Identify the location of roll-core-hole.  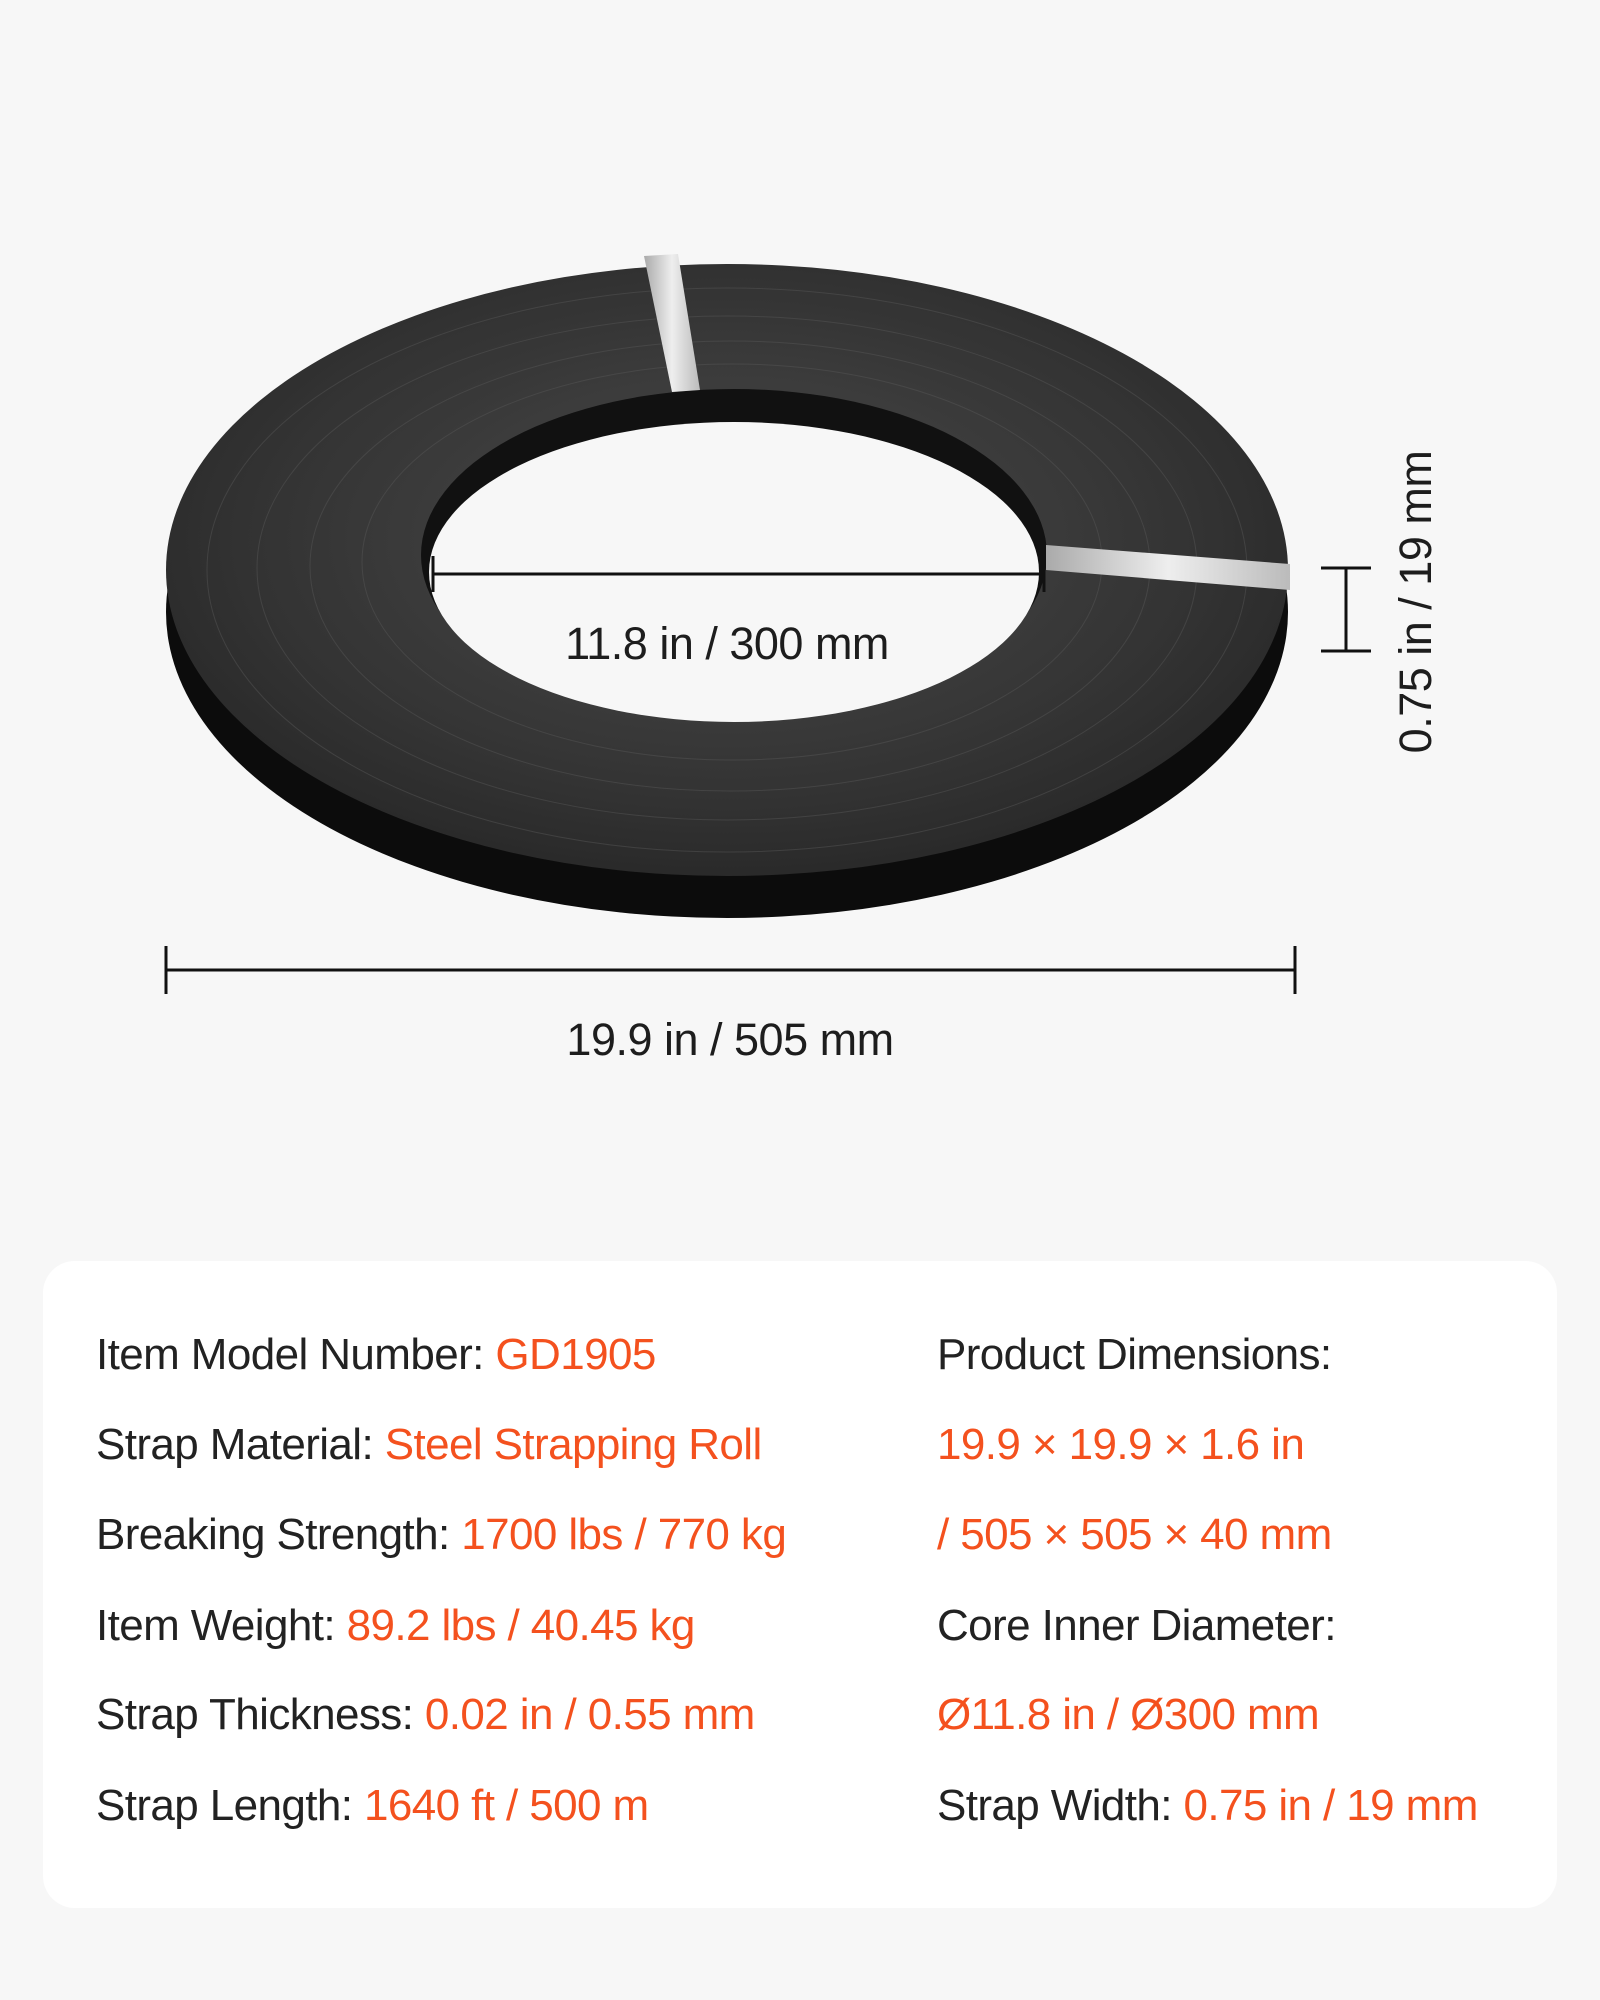
(734, 572).